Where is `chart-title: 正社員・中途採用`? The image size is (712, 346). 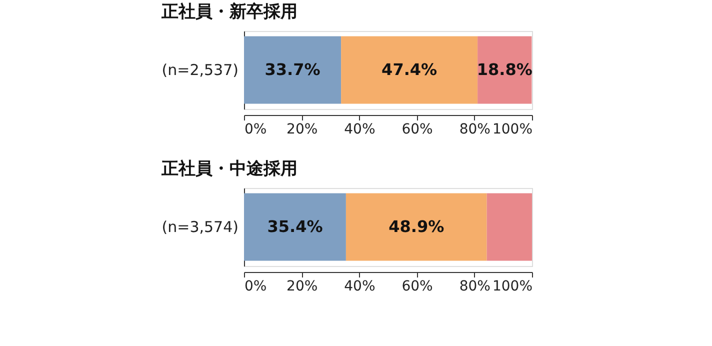
chart-title: 正社員・中途採用 is located at coordinates (229, 169).